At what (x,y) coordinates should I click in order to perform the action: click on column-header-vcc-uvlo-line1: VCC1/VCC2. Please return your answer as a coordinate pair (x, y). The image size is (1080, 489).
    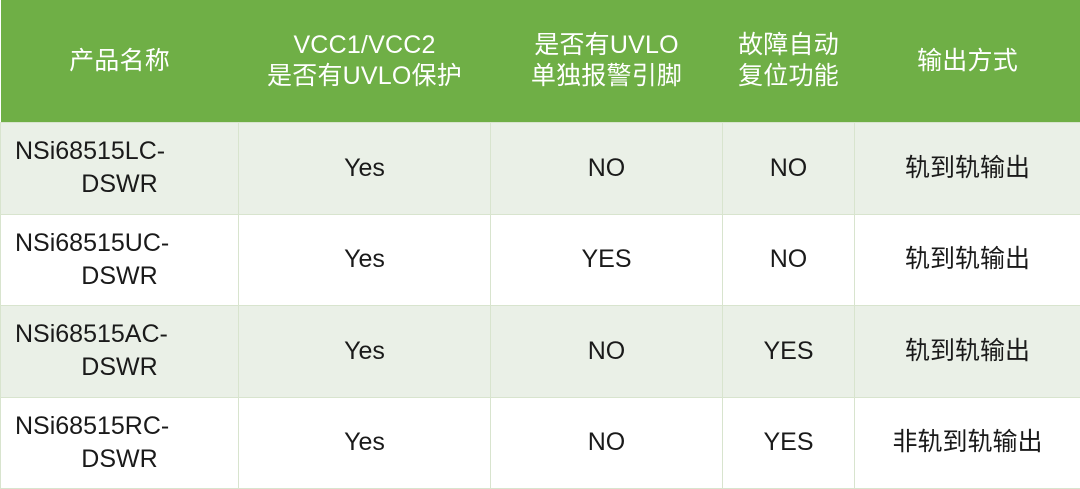
    Looking at the image, I should click on (364, 45).